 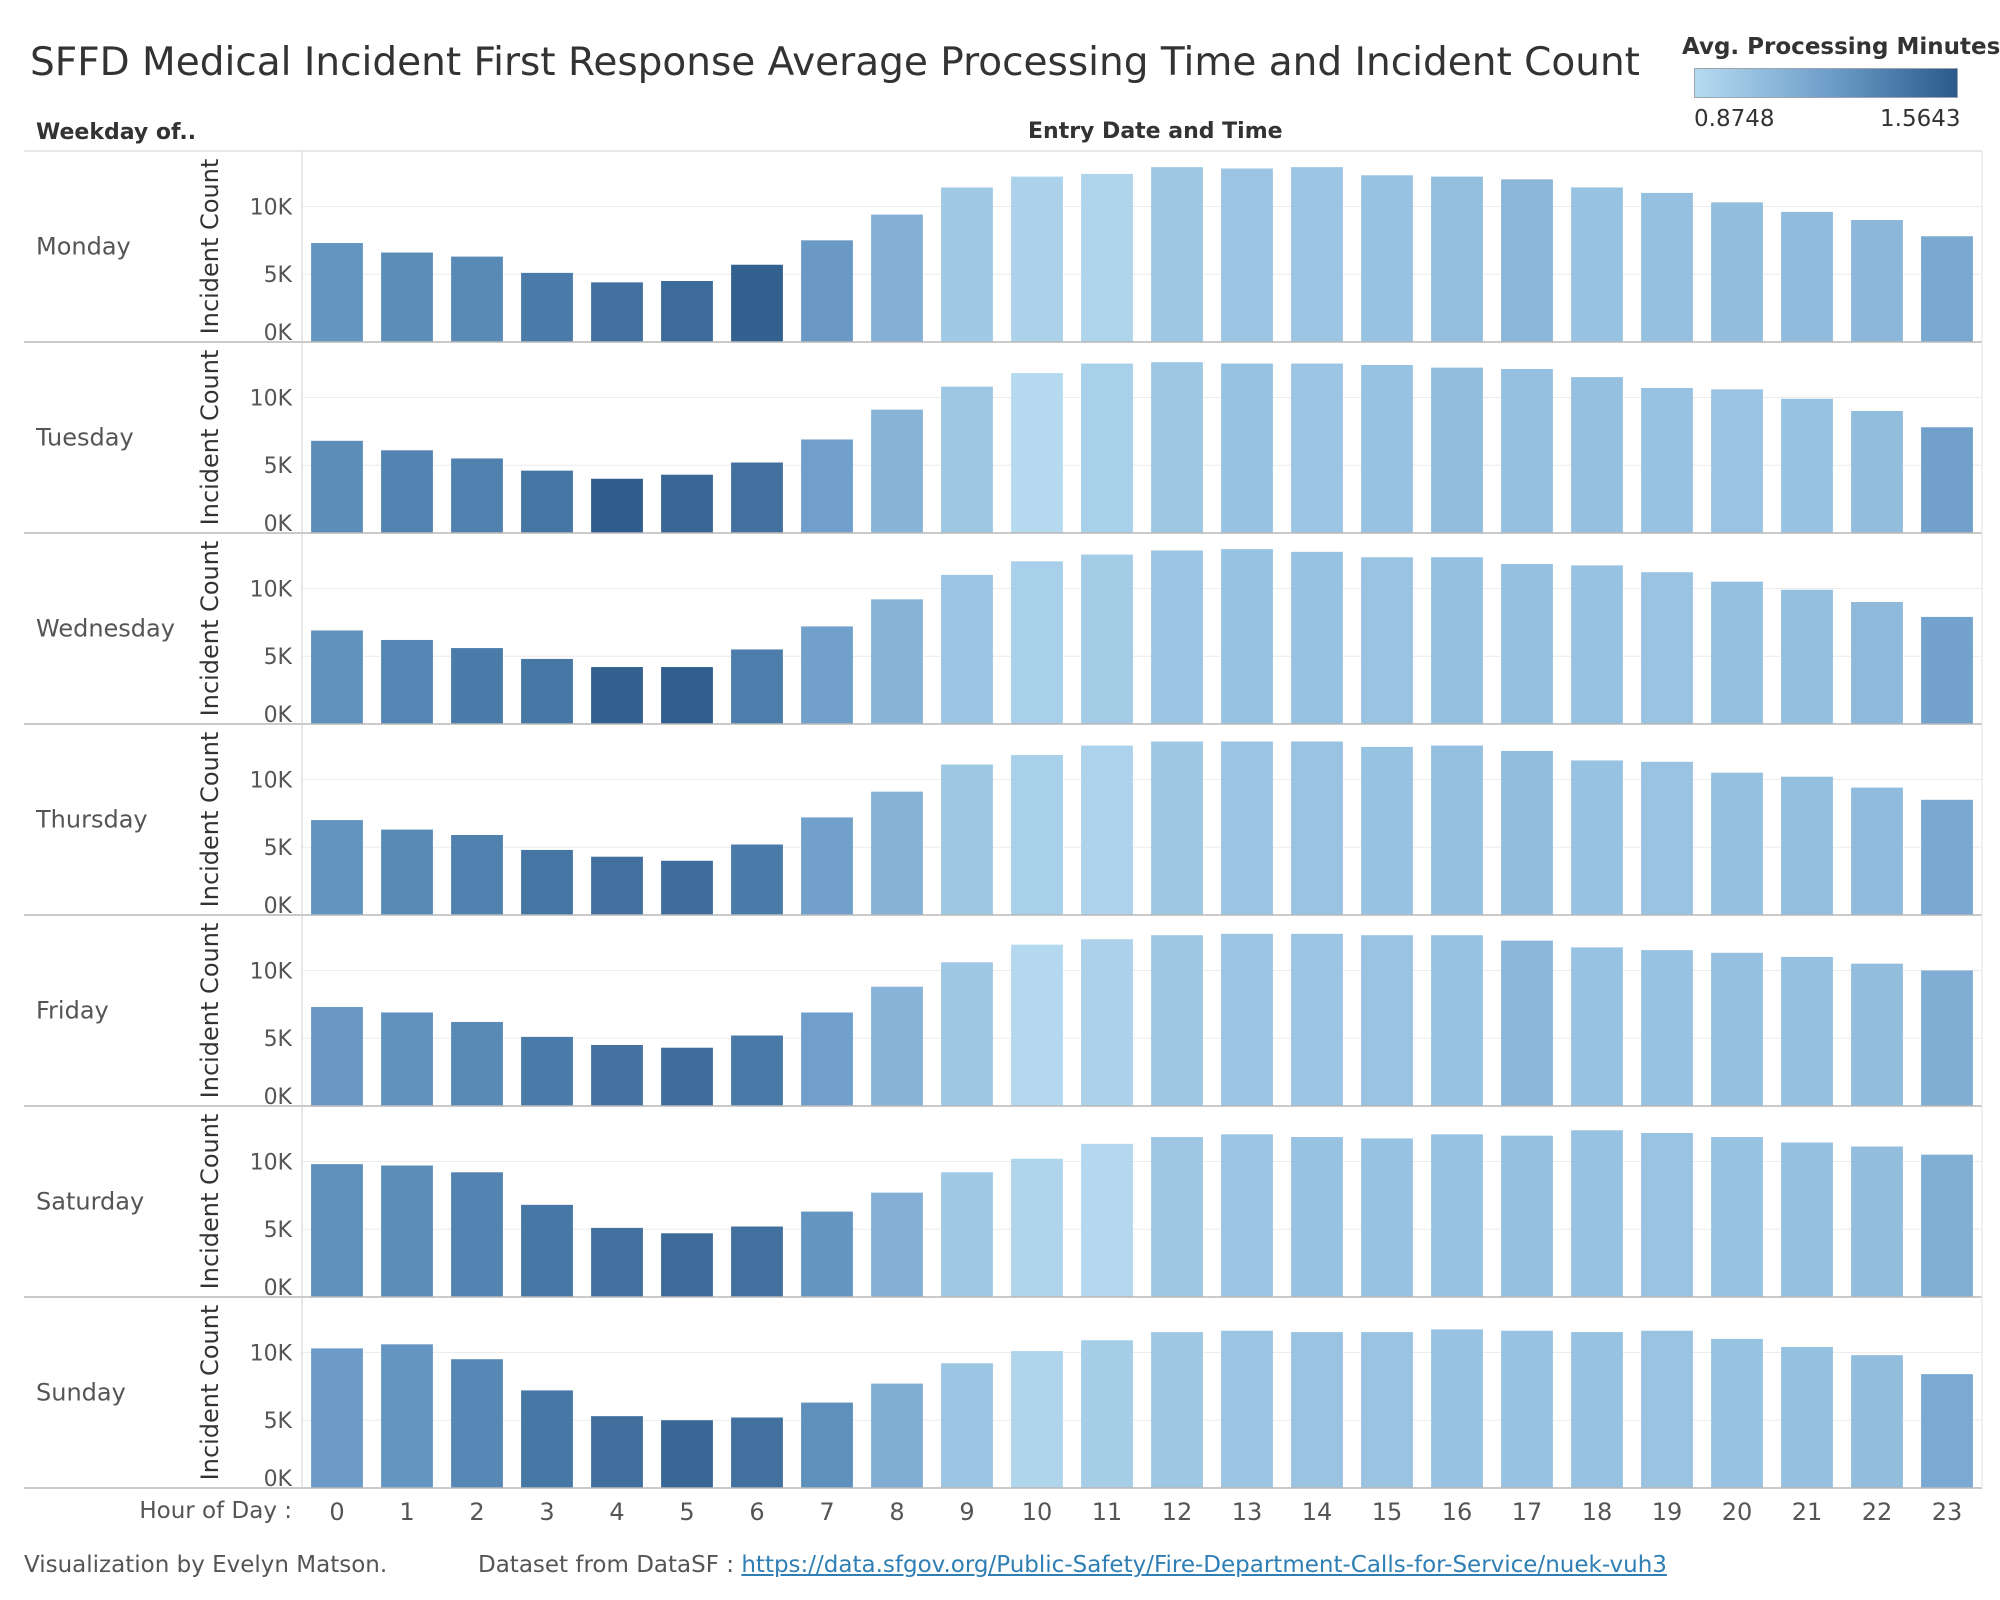 What do you see at coordinates (1807, 1512) in the screenshot?
I see `x-tick-label: 21` at bounding box center [1807, 1512].